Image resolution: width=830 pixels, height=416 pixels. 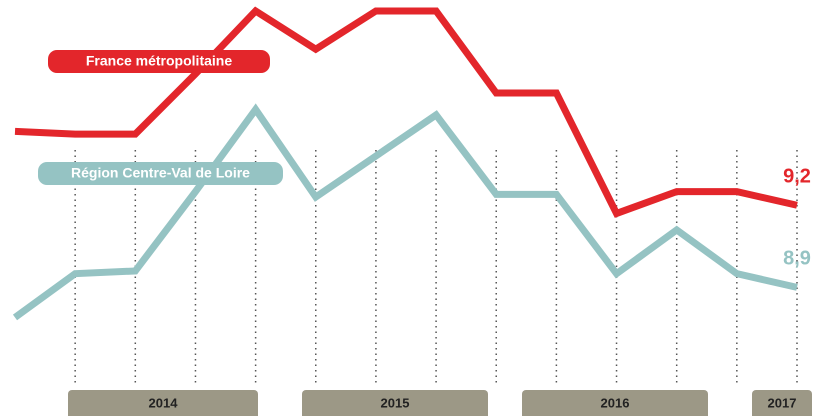 I want to click on legend-label: France métropolitaine, so click(x=159, y=61).